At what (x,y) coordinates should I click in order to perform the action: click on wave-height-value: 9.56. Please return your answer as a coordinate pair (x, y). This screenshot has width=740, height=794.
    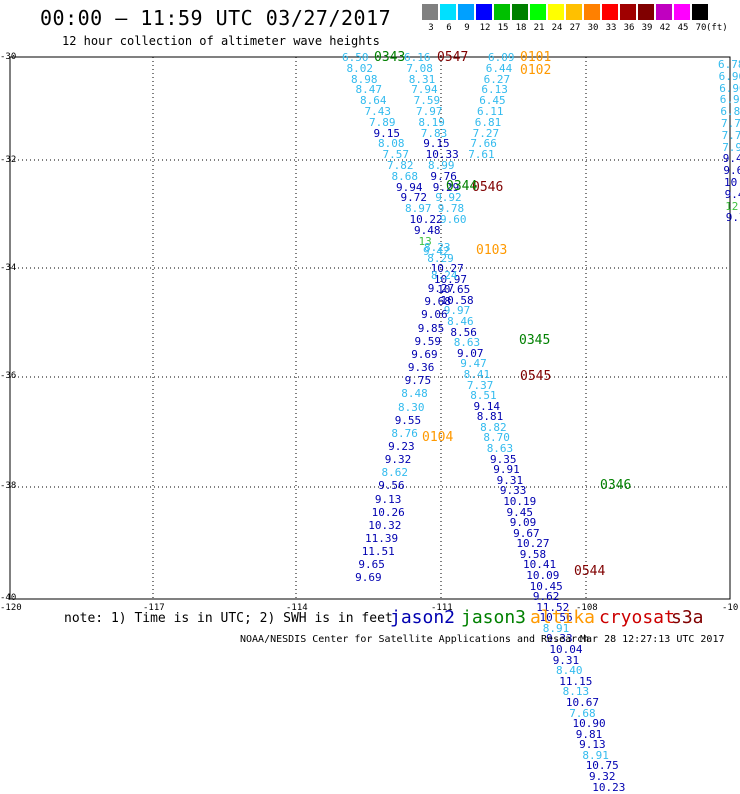
    Looking at the image, I should click on (391, 486).